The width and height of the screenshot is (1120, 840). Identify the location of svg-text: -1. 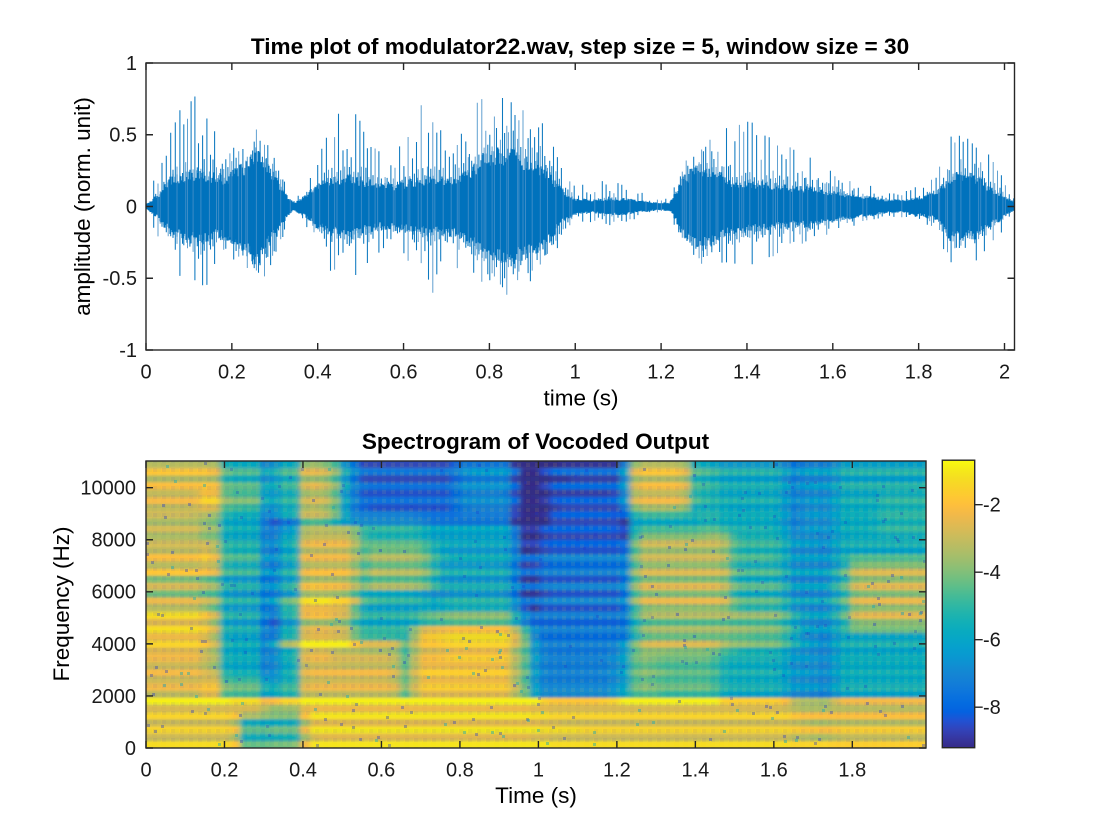
(128, 351).